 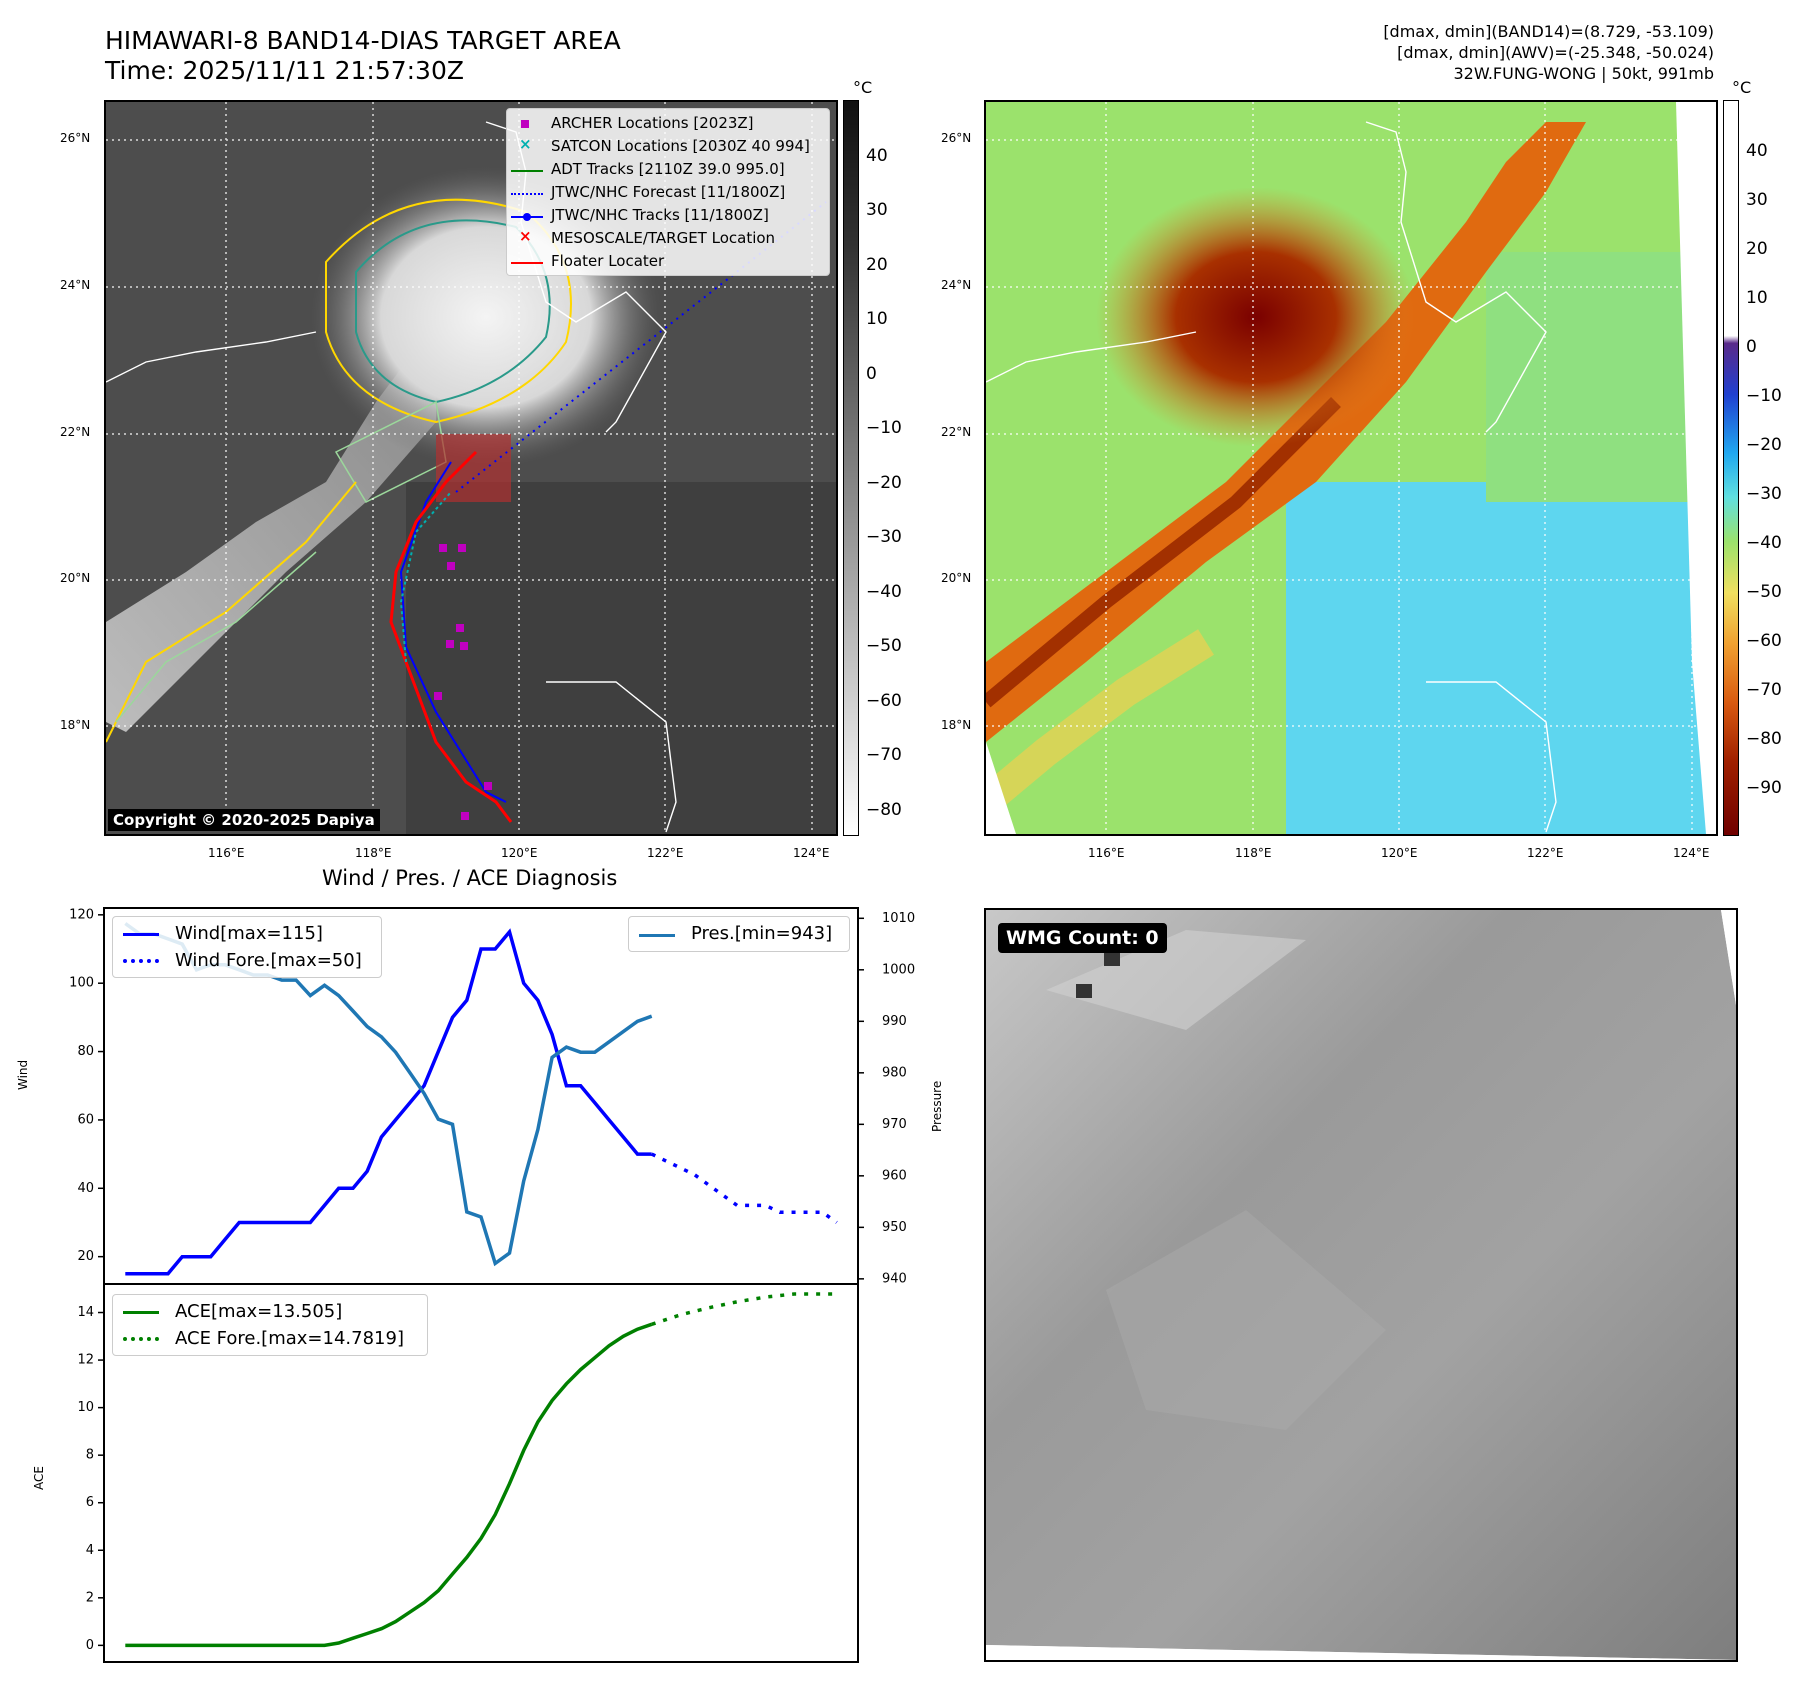 What do you see at coordinates (898, 969) in the screenshot?
I see `pressure-tick-label: 1000` at bounding box center [898, 969].